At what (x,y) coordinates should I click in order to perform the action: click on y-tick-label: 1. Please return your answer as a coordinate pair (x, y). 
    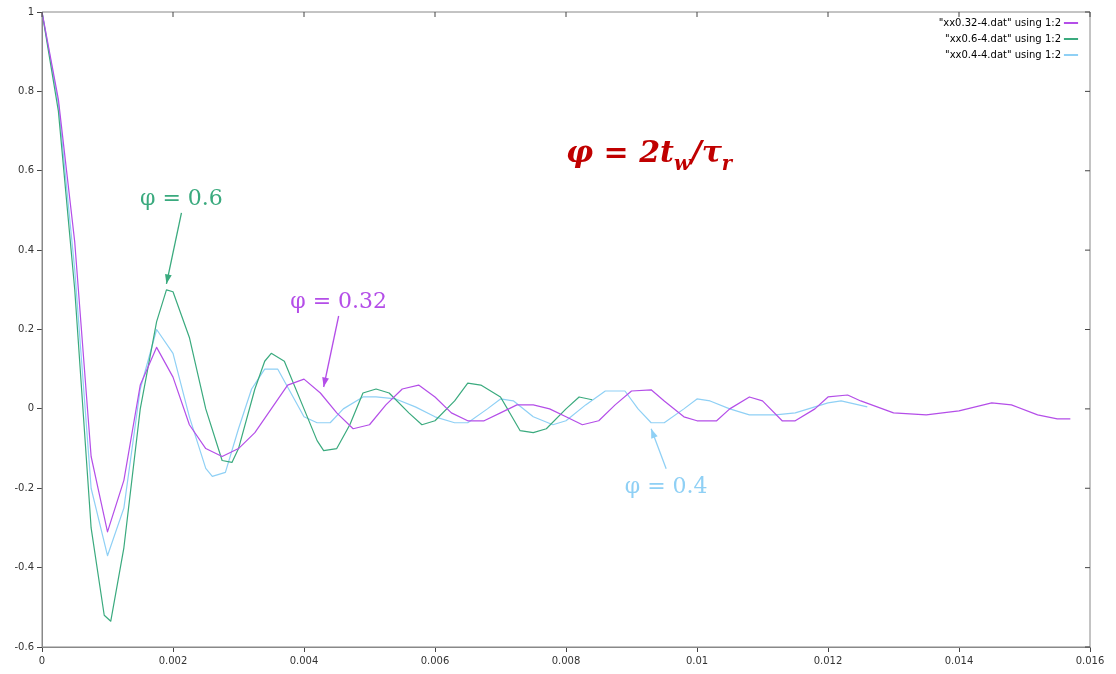
    Looking at the image, I should click on (30, 11).